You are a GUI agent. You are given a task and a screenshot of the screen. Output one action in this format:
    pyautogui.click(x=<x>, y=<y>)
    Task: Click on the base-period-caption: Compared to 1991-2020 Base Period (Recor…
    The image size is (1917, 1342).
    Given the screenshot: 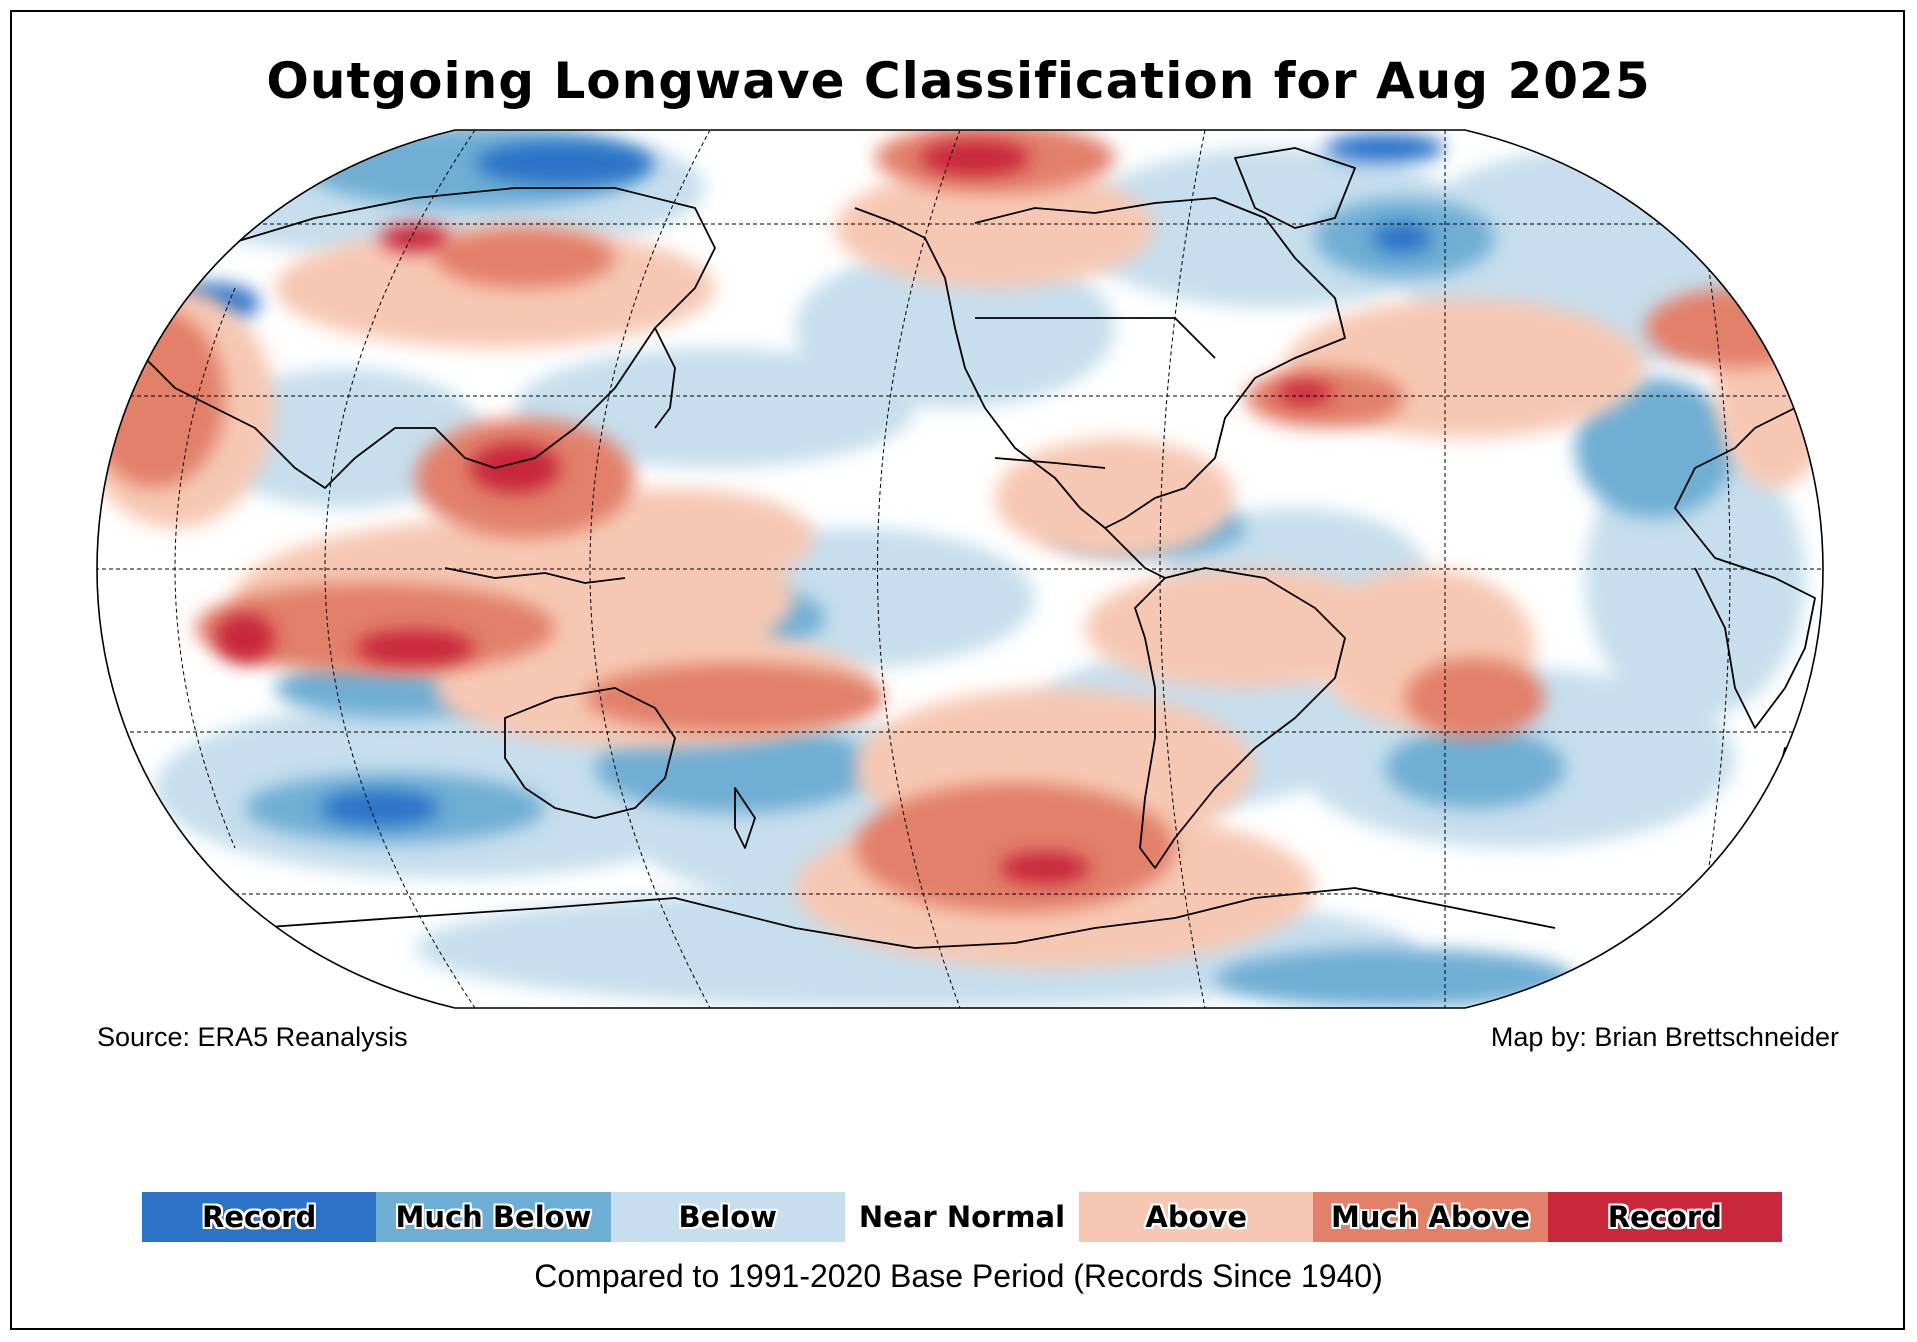 What is the action you would take?
    pyautogui.click(x=958, y=1276)
    